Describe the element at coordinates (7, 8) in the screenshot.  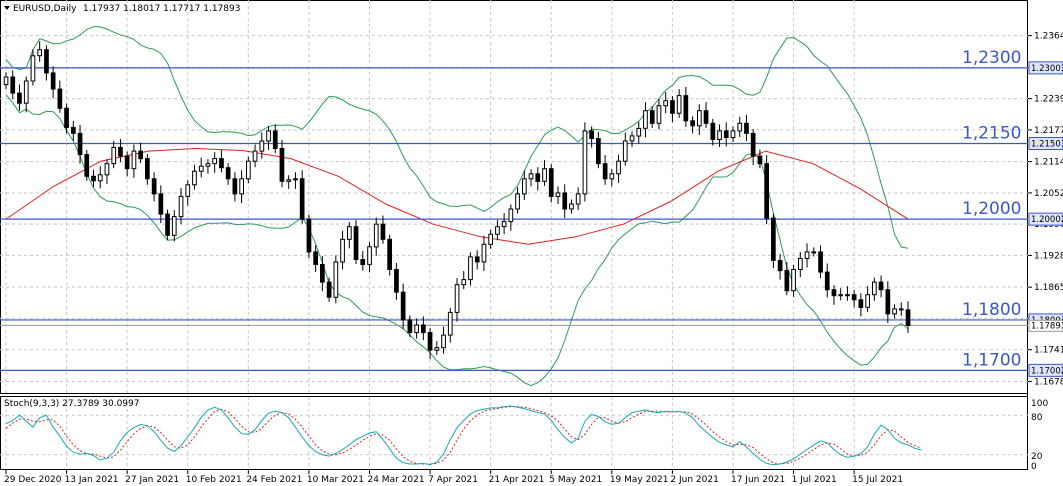
I see `symbol-dropdown-icon` at that location.